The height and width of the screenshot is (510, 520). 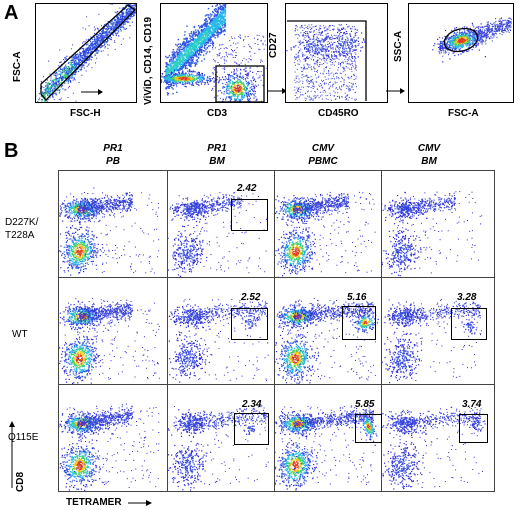 What do you see at coordinates (221, 438) in the screenshot?
I see `cell-r3-c2` at bounding box center [221, 438].